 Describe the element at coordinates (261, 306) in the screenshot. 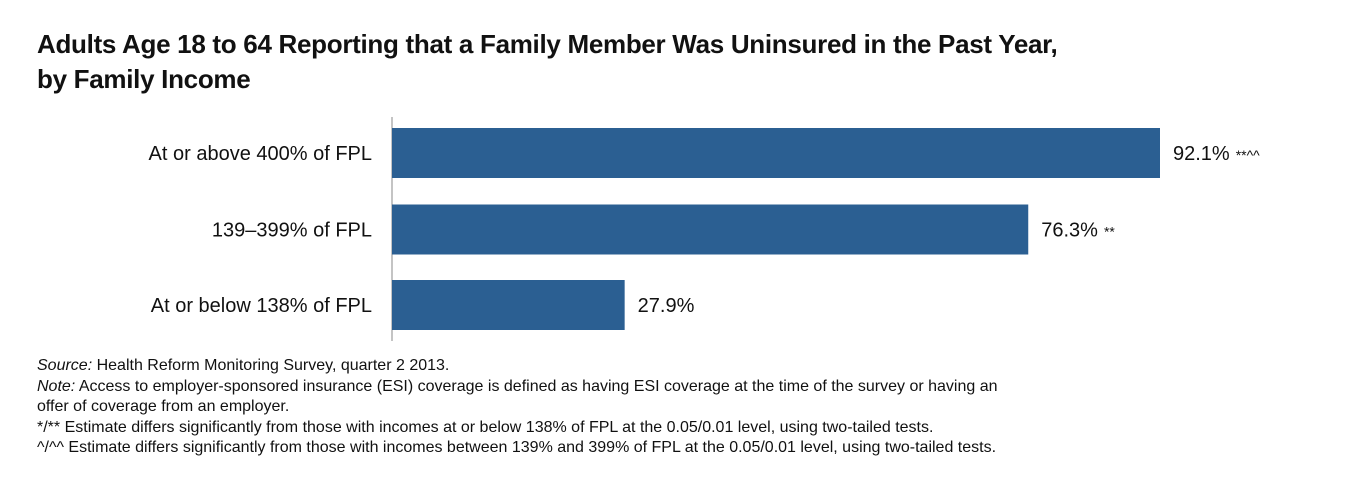

I see `category-label: At or below 138% of FPL` at that location.